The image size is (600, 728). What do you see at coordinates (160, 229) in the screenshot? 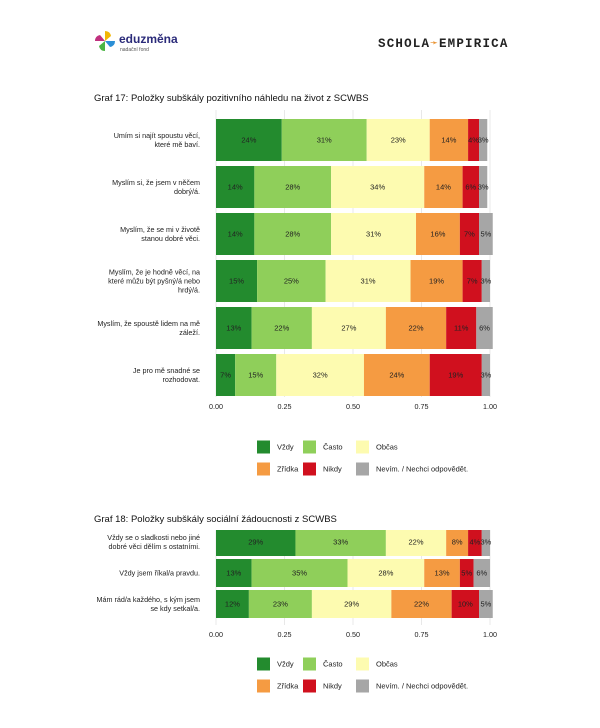
I see `category-label: Myslím, že se mi v životě` at bounding box center [160, 229].